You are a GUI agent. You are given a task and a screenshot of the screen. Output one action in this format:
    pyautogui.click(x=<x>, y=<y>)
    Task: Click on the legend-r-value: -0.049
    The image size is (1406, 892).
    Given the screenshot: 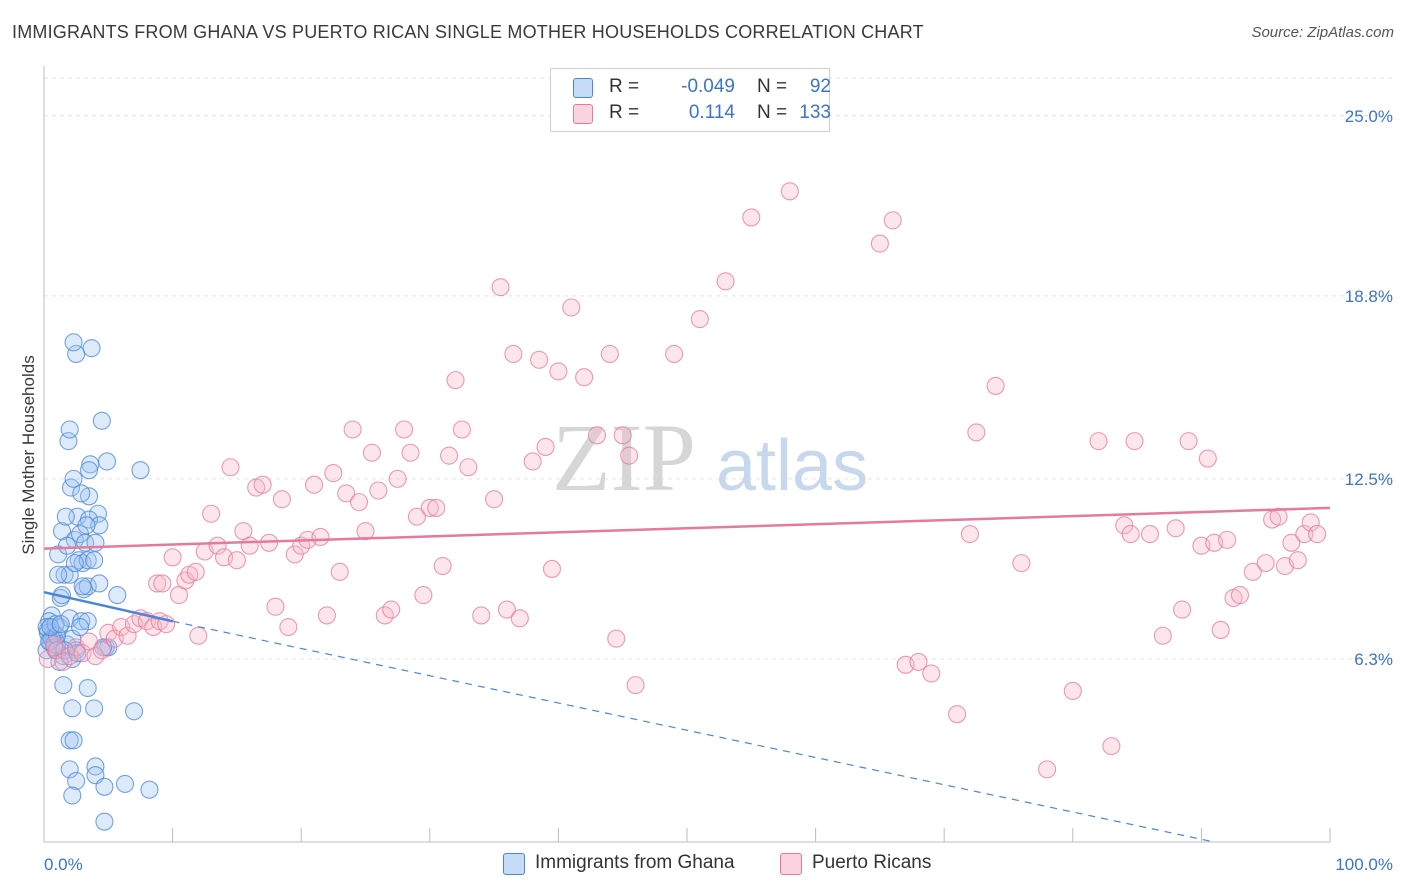 What is the action you would take?
    pyautogui.click(x=708, y=86)
    